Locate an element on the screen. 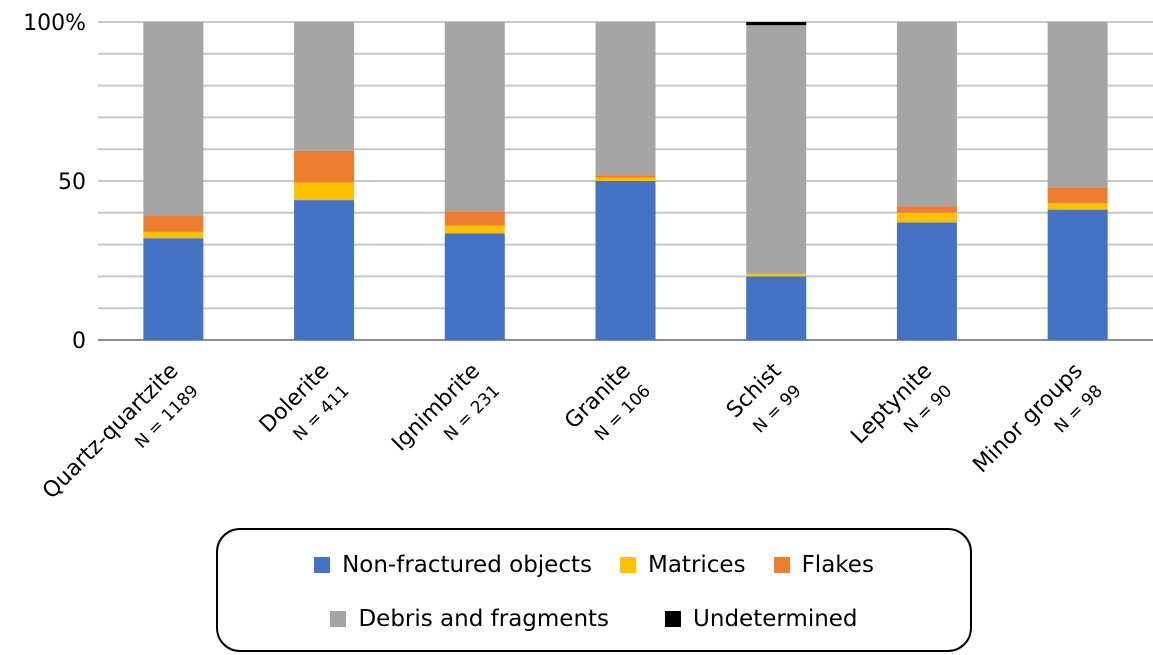 The width and height of the screenshot is (1153, 655). bar-stack-ignimbrite is located at coordinates (474, 181).